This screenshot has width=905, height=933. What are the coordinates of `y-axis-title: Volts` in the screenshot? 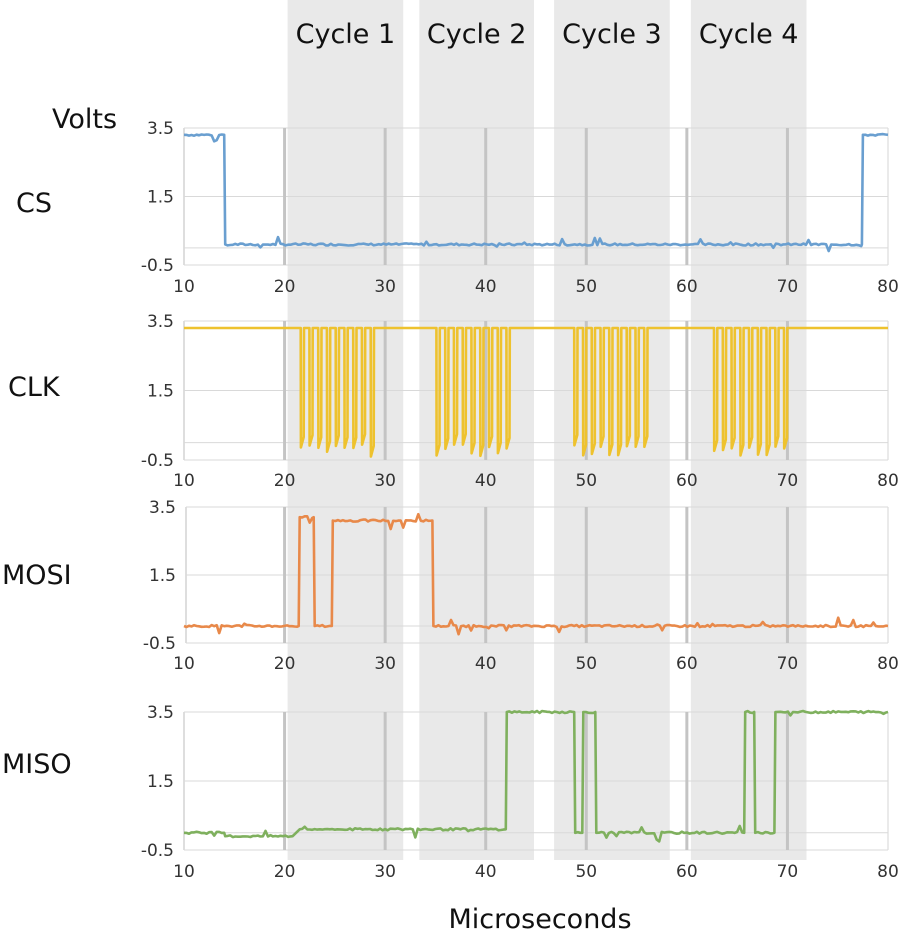 It's located at (84, 119).